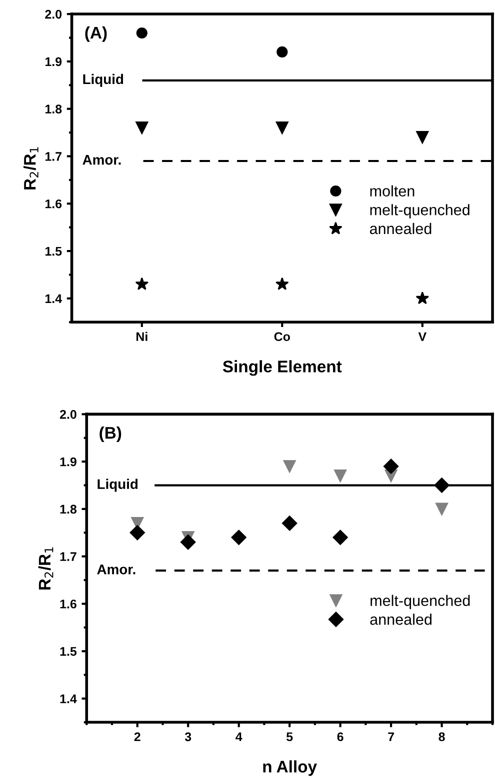 The image size is (495, 780). Describe the element at coordinates (137, 737) in the screenshot. I see `x-tick-label: 2` at that location.